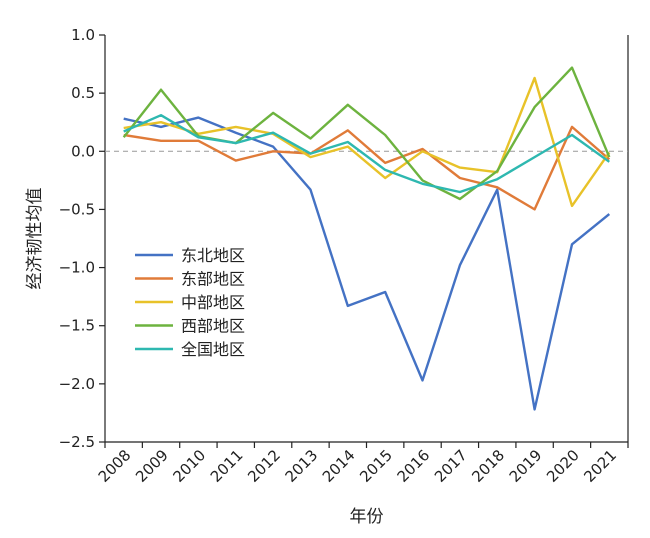  What do you see at coordinates (302, 466) in the screenshot?
I see `x-tick-label: 2013` at bounding box center [302, 466].